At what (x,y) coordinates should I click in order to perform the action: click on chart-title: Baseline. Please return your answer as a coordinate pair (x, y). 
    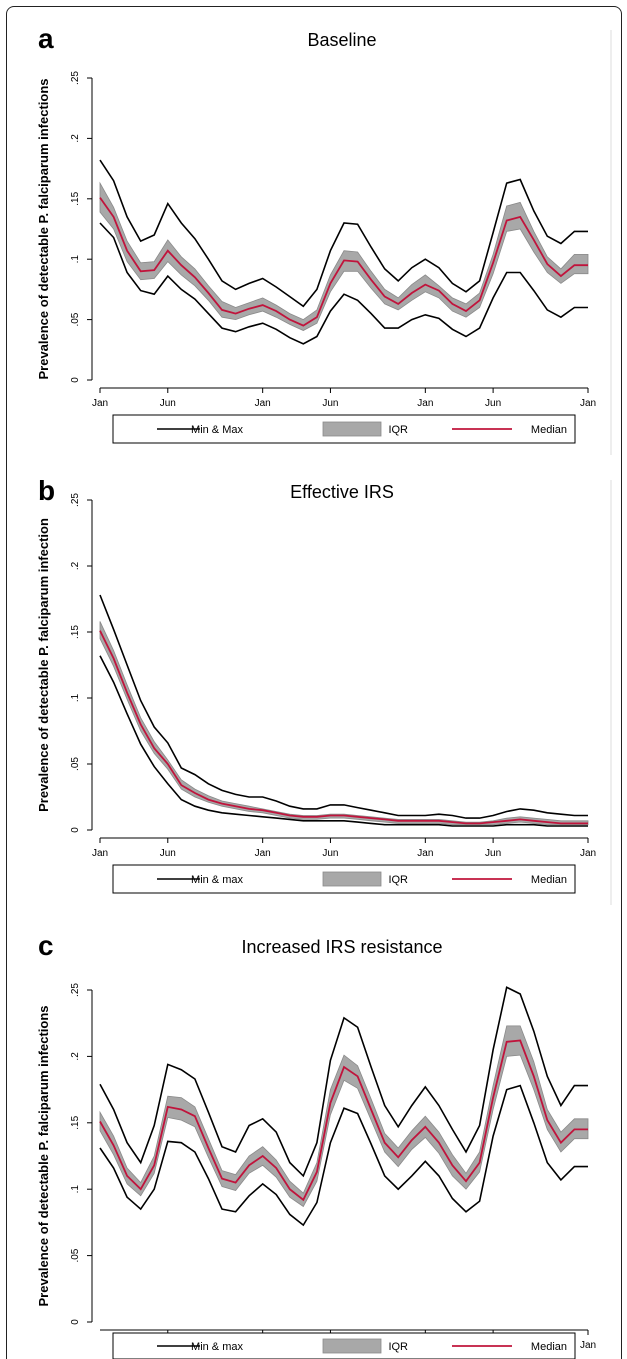
    Looking at the image, I should click on (341, 40).